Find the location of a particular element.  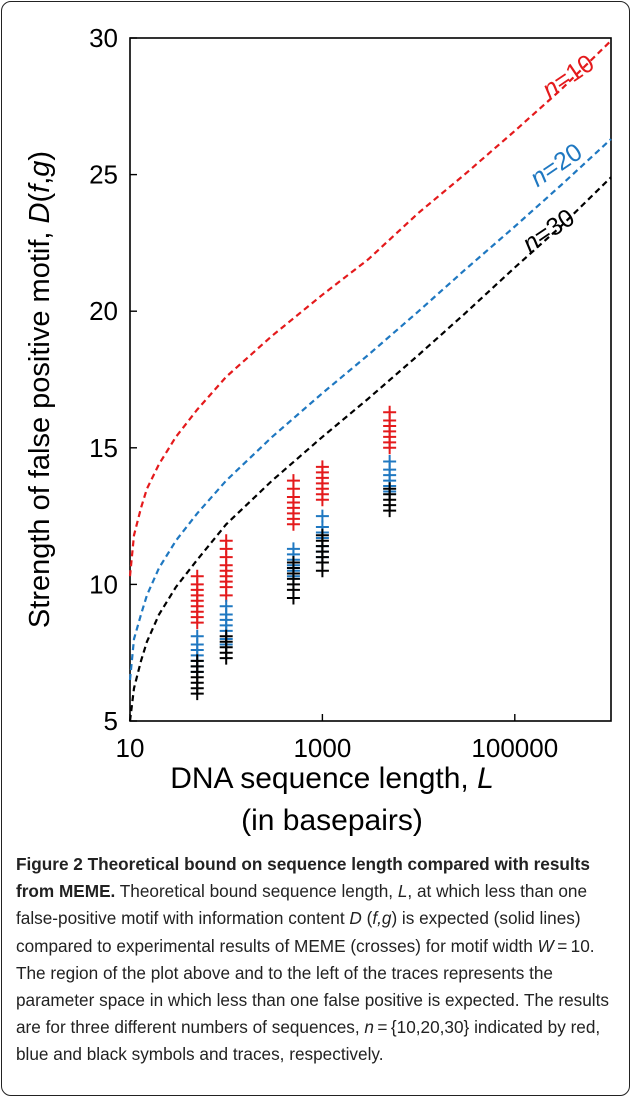

x-tick-label: 100000 is located at coordinates (514, 748).